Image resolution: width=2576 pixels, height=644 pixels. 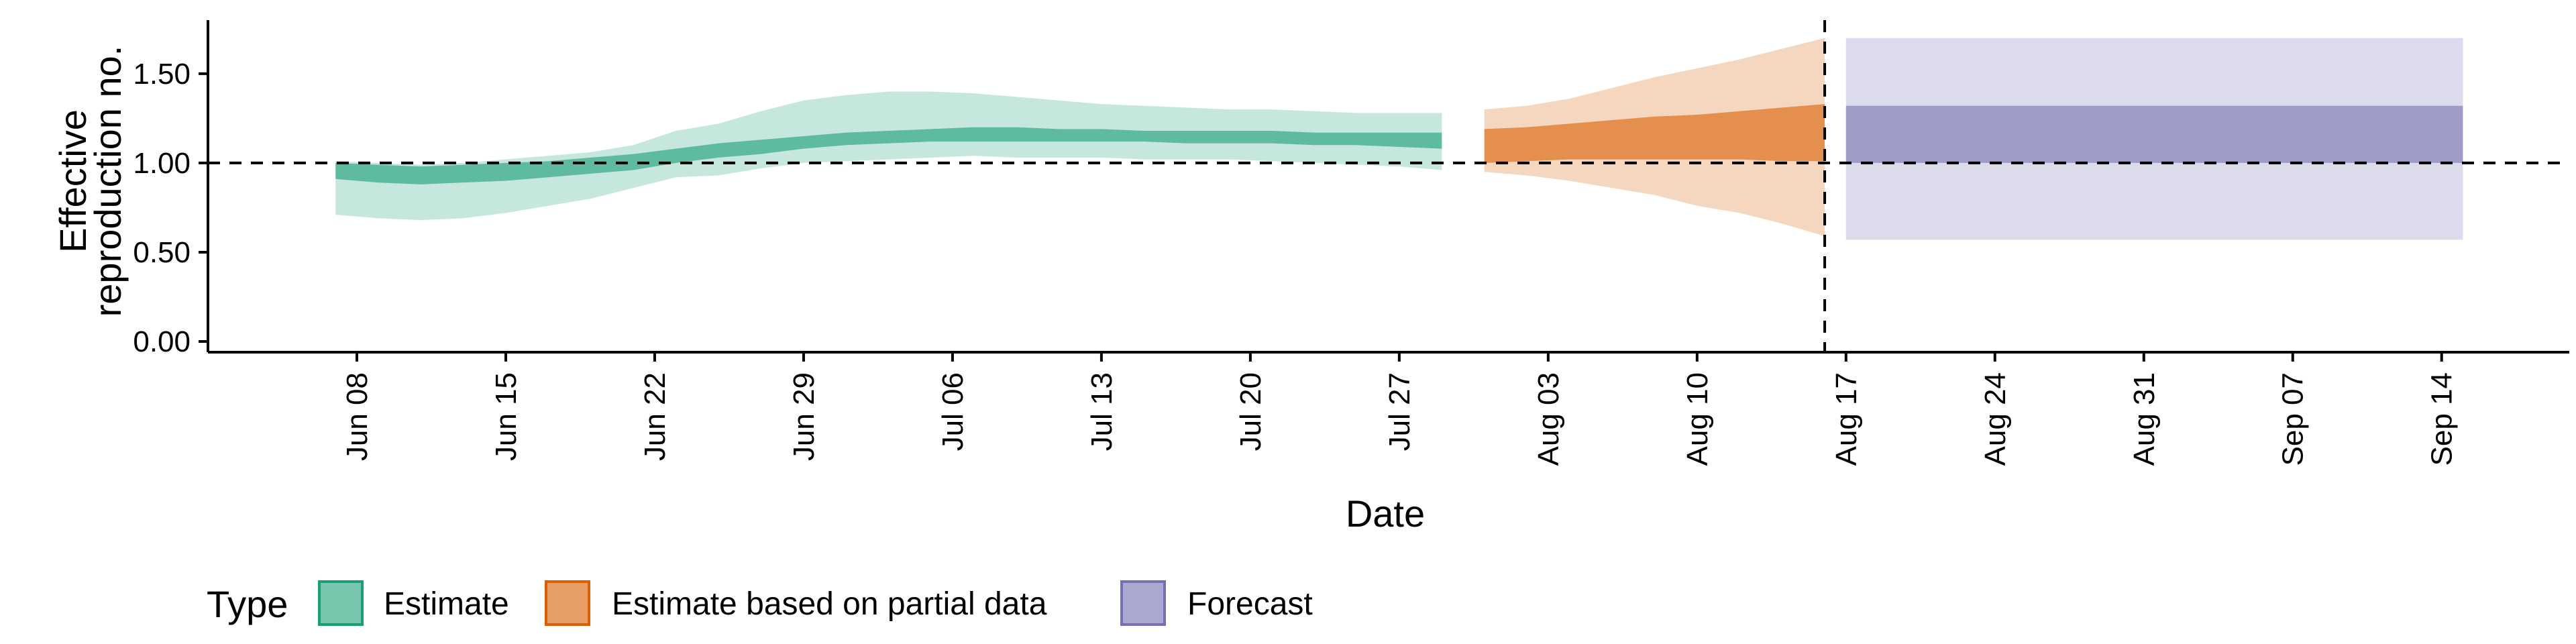 What do you see at coordinates (567, 603) in the screenshot?
I see `legend-key-partial` at bounding box center [567, 603].